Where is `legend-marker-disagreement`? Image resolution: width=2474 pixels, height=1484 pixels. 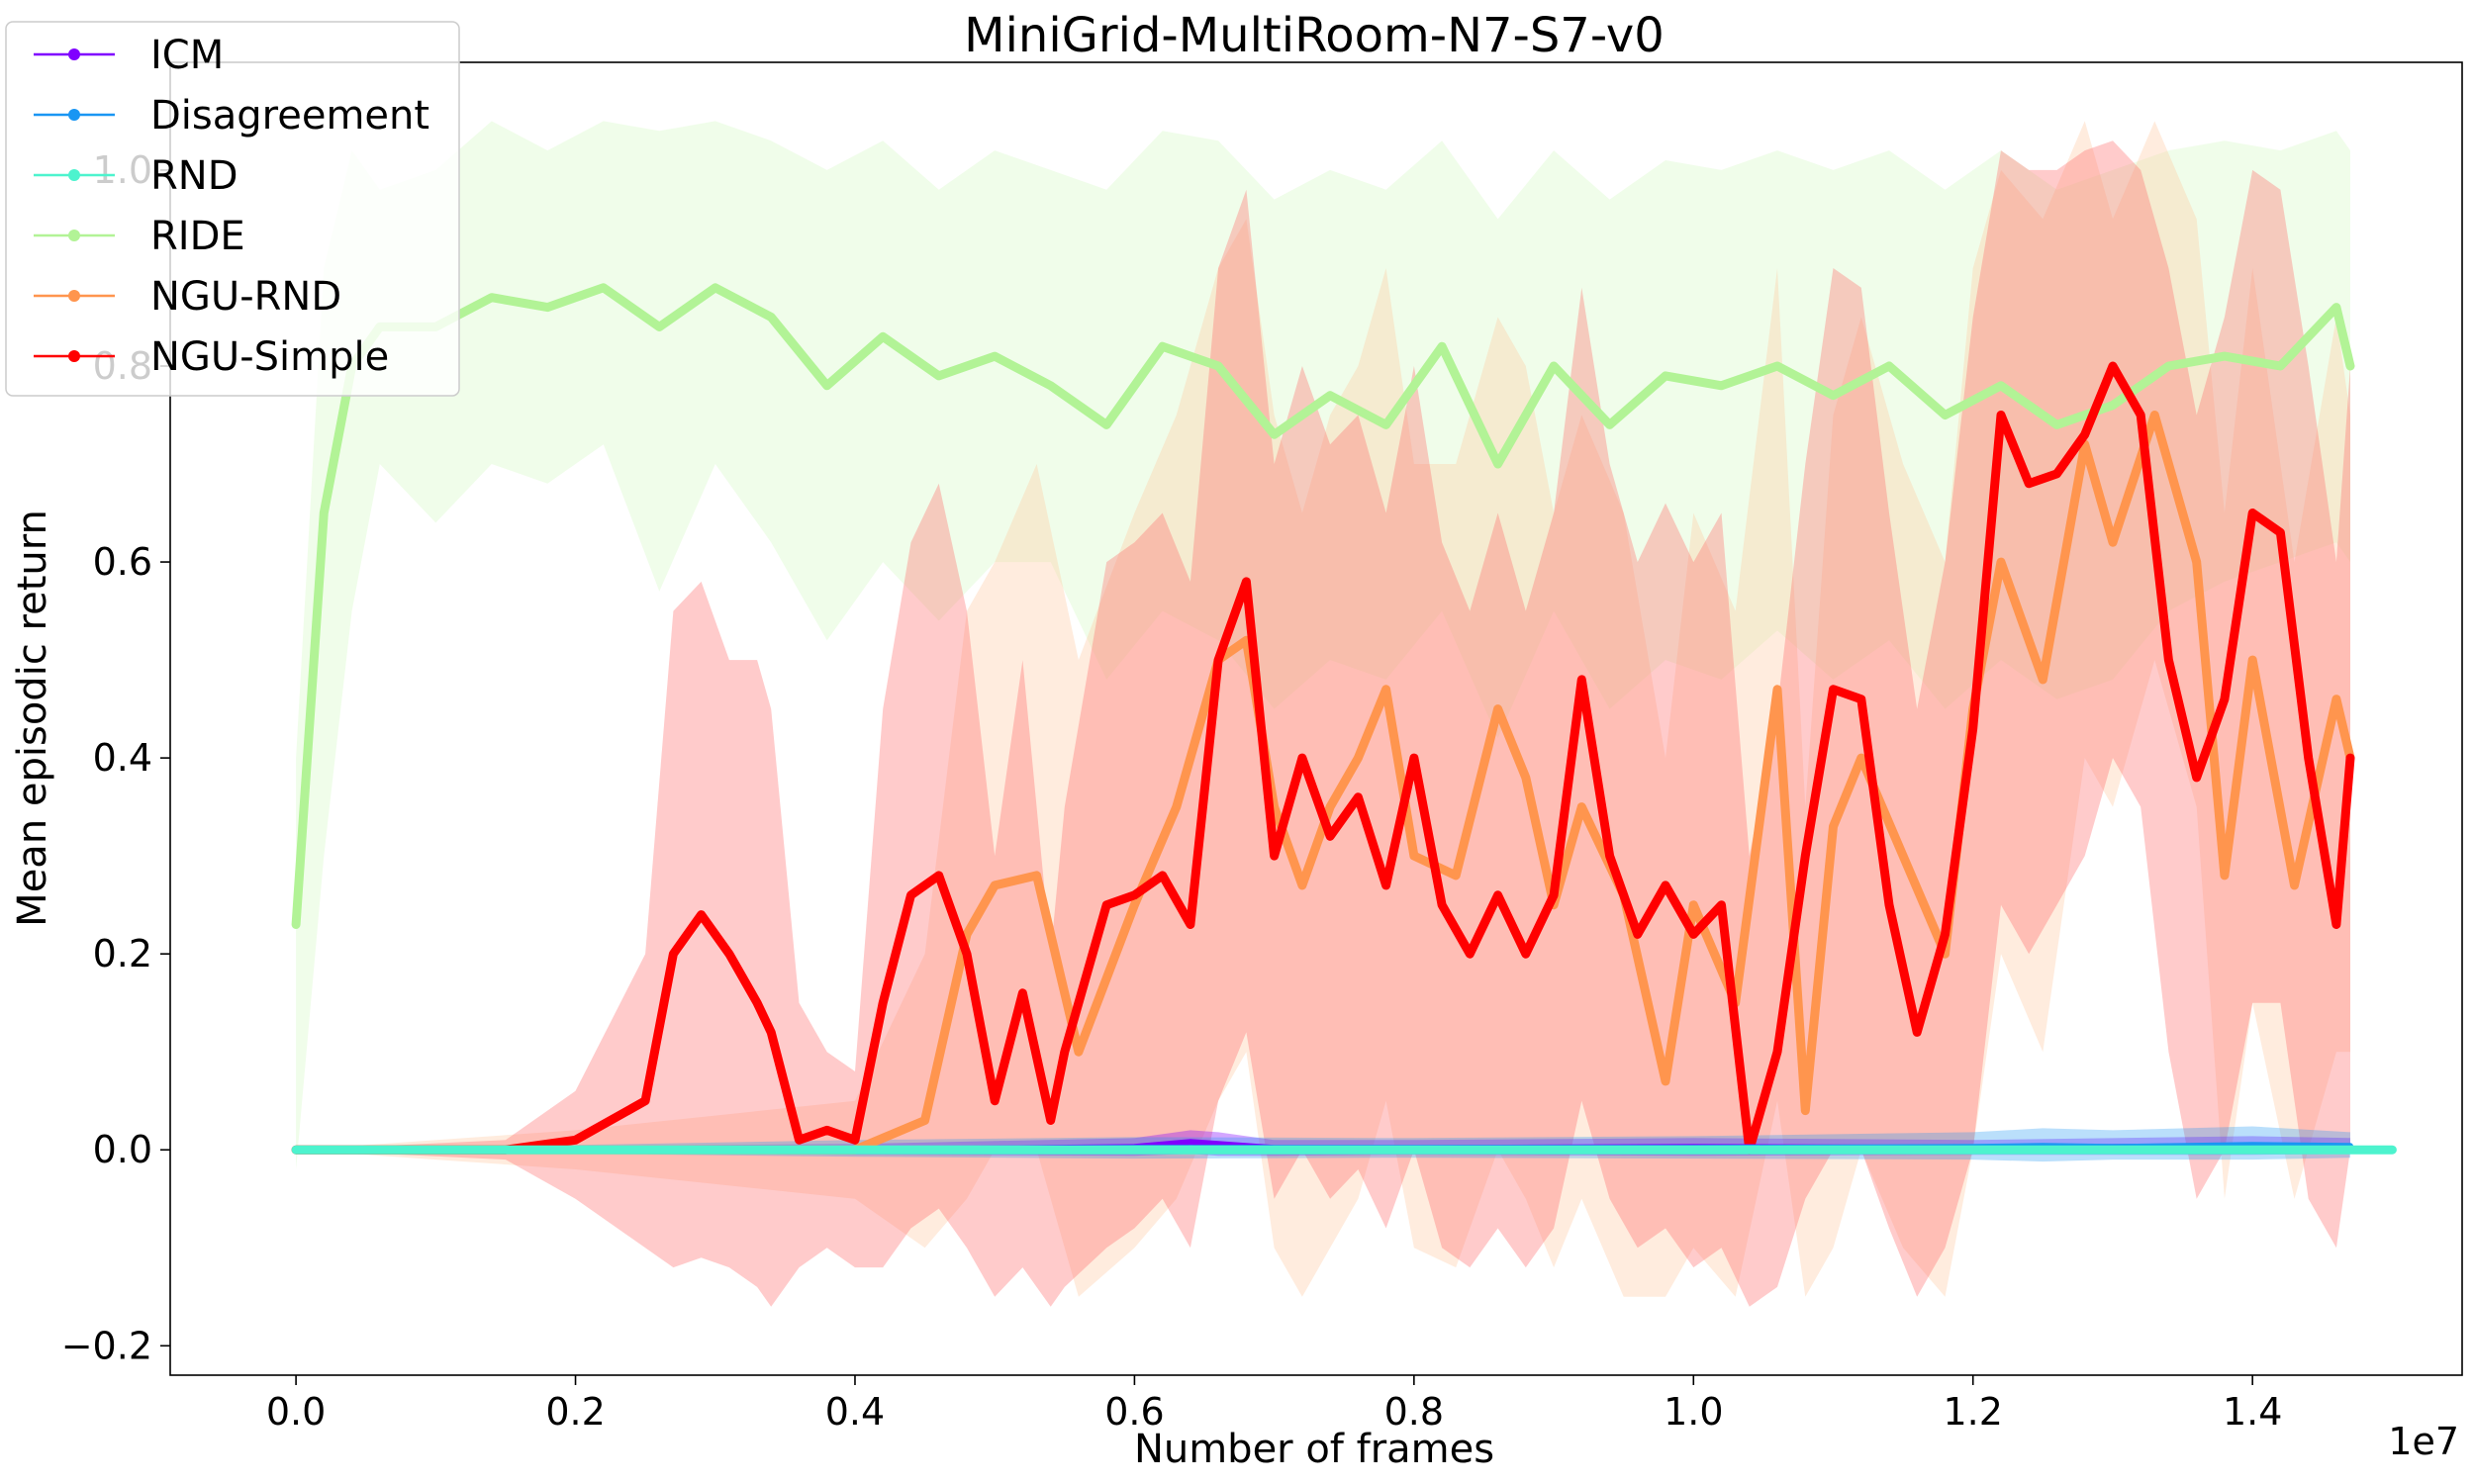
legend-marker-disagreement is located at coordinates (74, 115).